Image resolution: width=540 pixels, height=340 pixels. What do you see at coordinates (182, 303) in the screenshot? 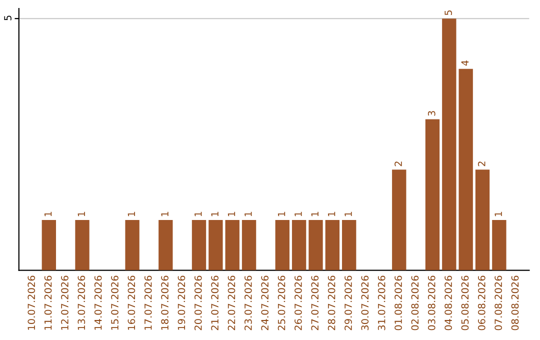
I see `x-tick-label: 19.07.2026` at bounding box center [182, 303].